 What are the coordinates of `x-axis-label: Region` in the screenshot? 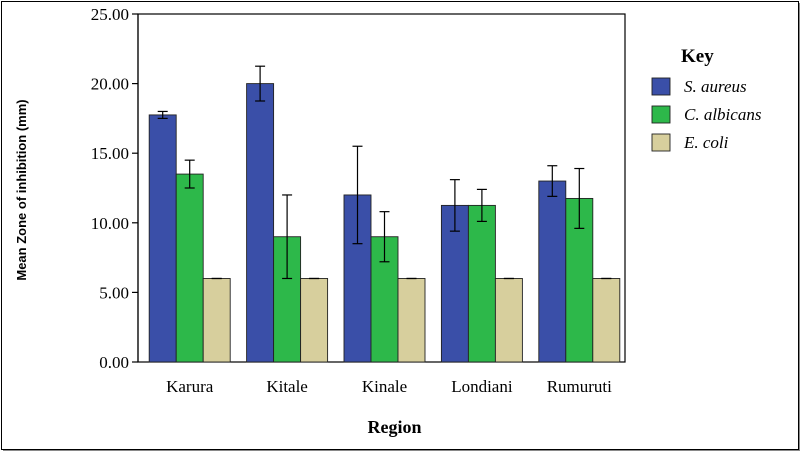 It's located at (395, 427).